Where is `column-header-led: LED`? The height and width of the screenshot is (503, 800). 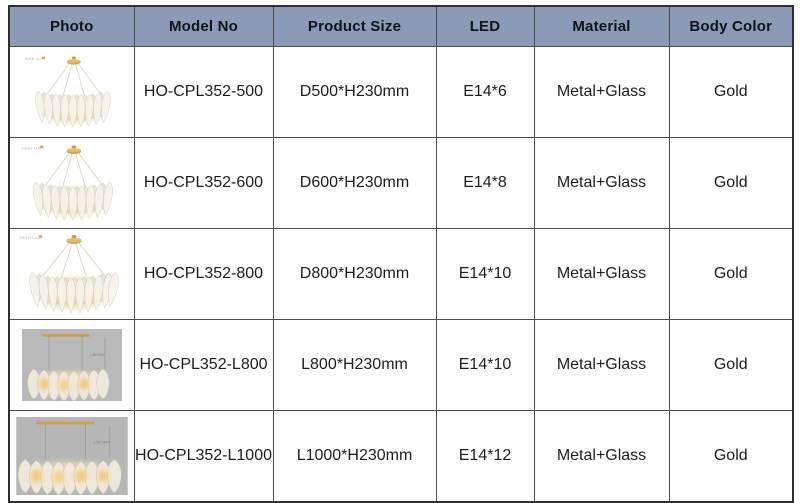 column-header-led: LED is located at coordinates (485, 26).